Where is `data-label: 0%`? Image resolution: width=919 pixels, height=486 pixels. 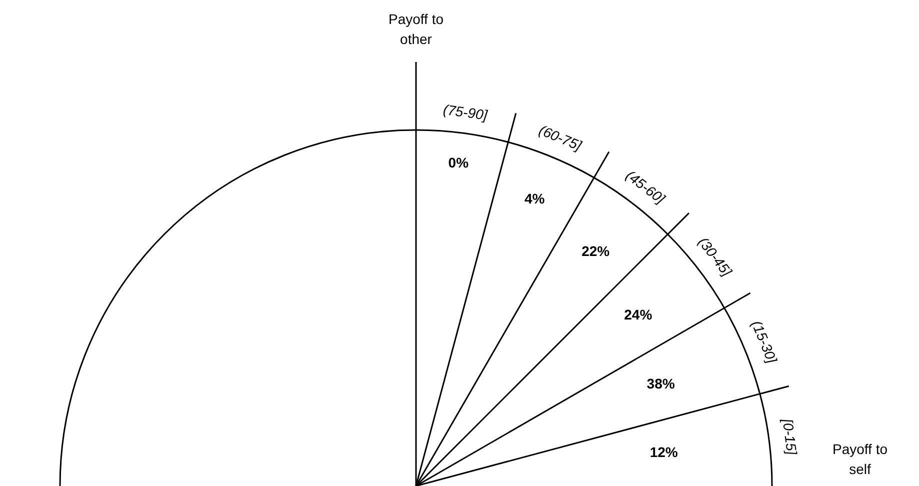 data-label: 0% is located at coordinates (459, 162).